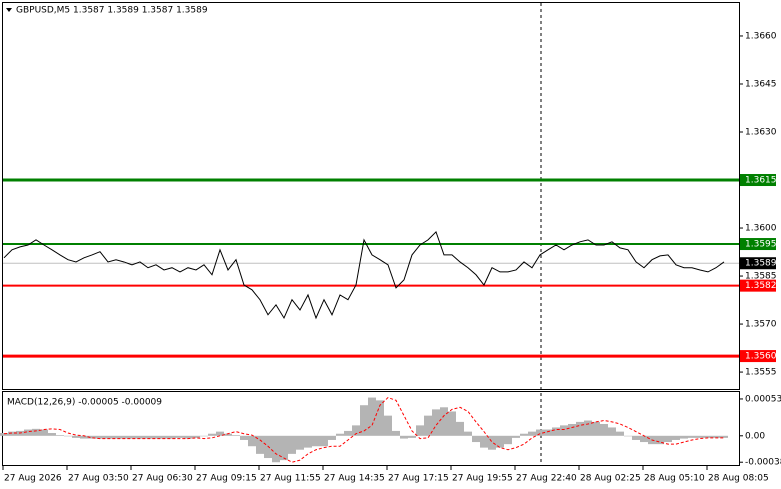 The width and height of the screenshot is (781, 489). Describe the element at coordinates (610, 479) in the screenshot. I see `x-tick-label: 28 Aug 02:25` at that location.